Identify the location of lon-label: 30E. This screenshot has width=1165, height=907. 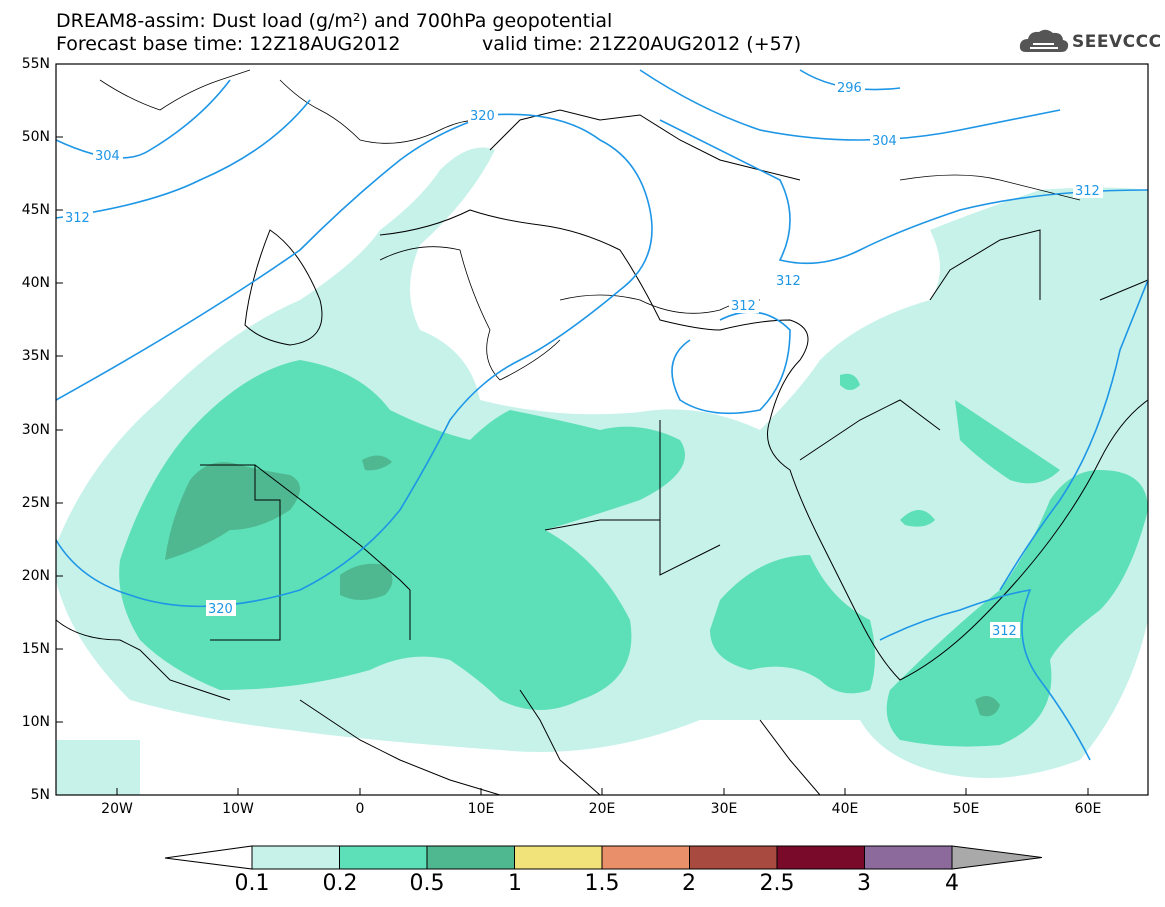
(724, 809).